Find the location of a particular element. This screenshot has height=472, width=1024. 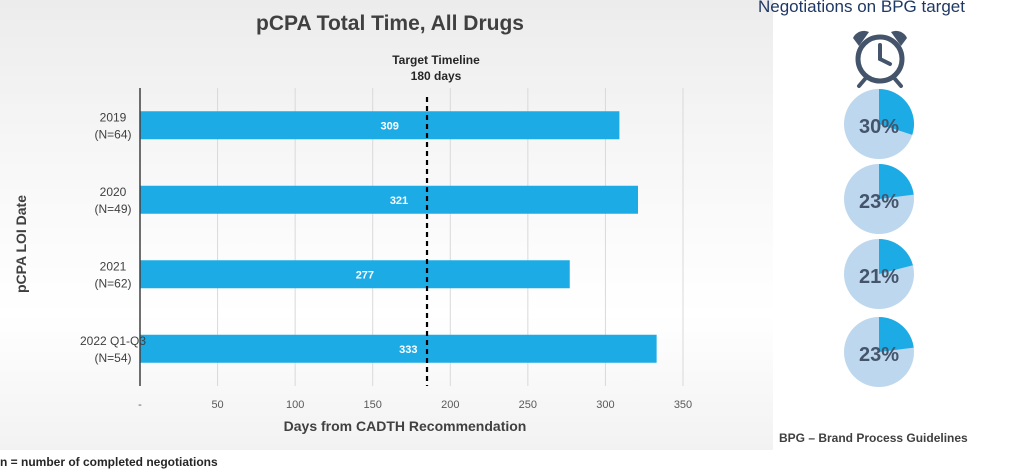

x-tick-label: 350 is located at coordinates (683, 405).